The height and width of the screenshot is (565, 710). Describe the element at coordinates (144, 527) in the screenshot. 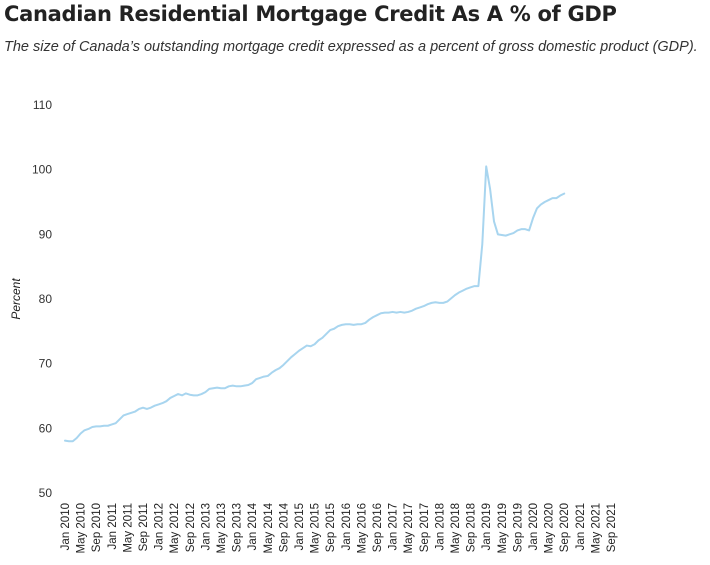

I see `x-tick-label: Sep 2011` at that location.